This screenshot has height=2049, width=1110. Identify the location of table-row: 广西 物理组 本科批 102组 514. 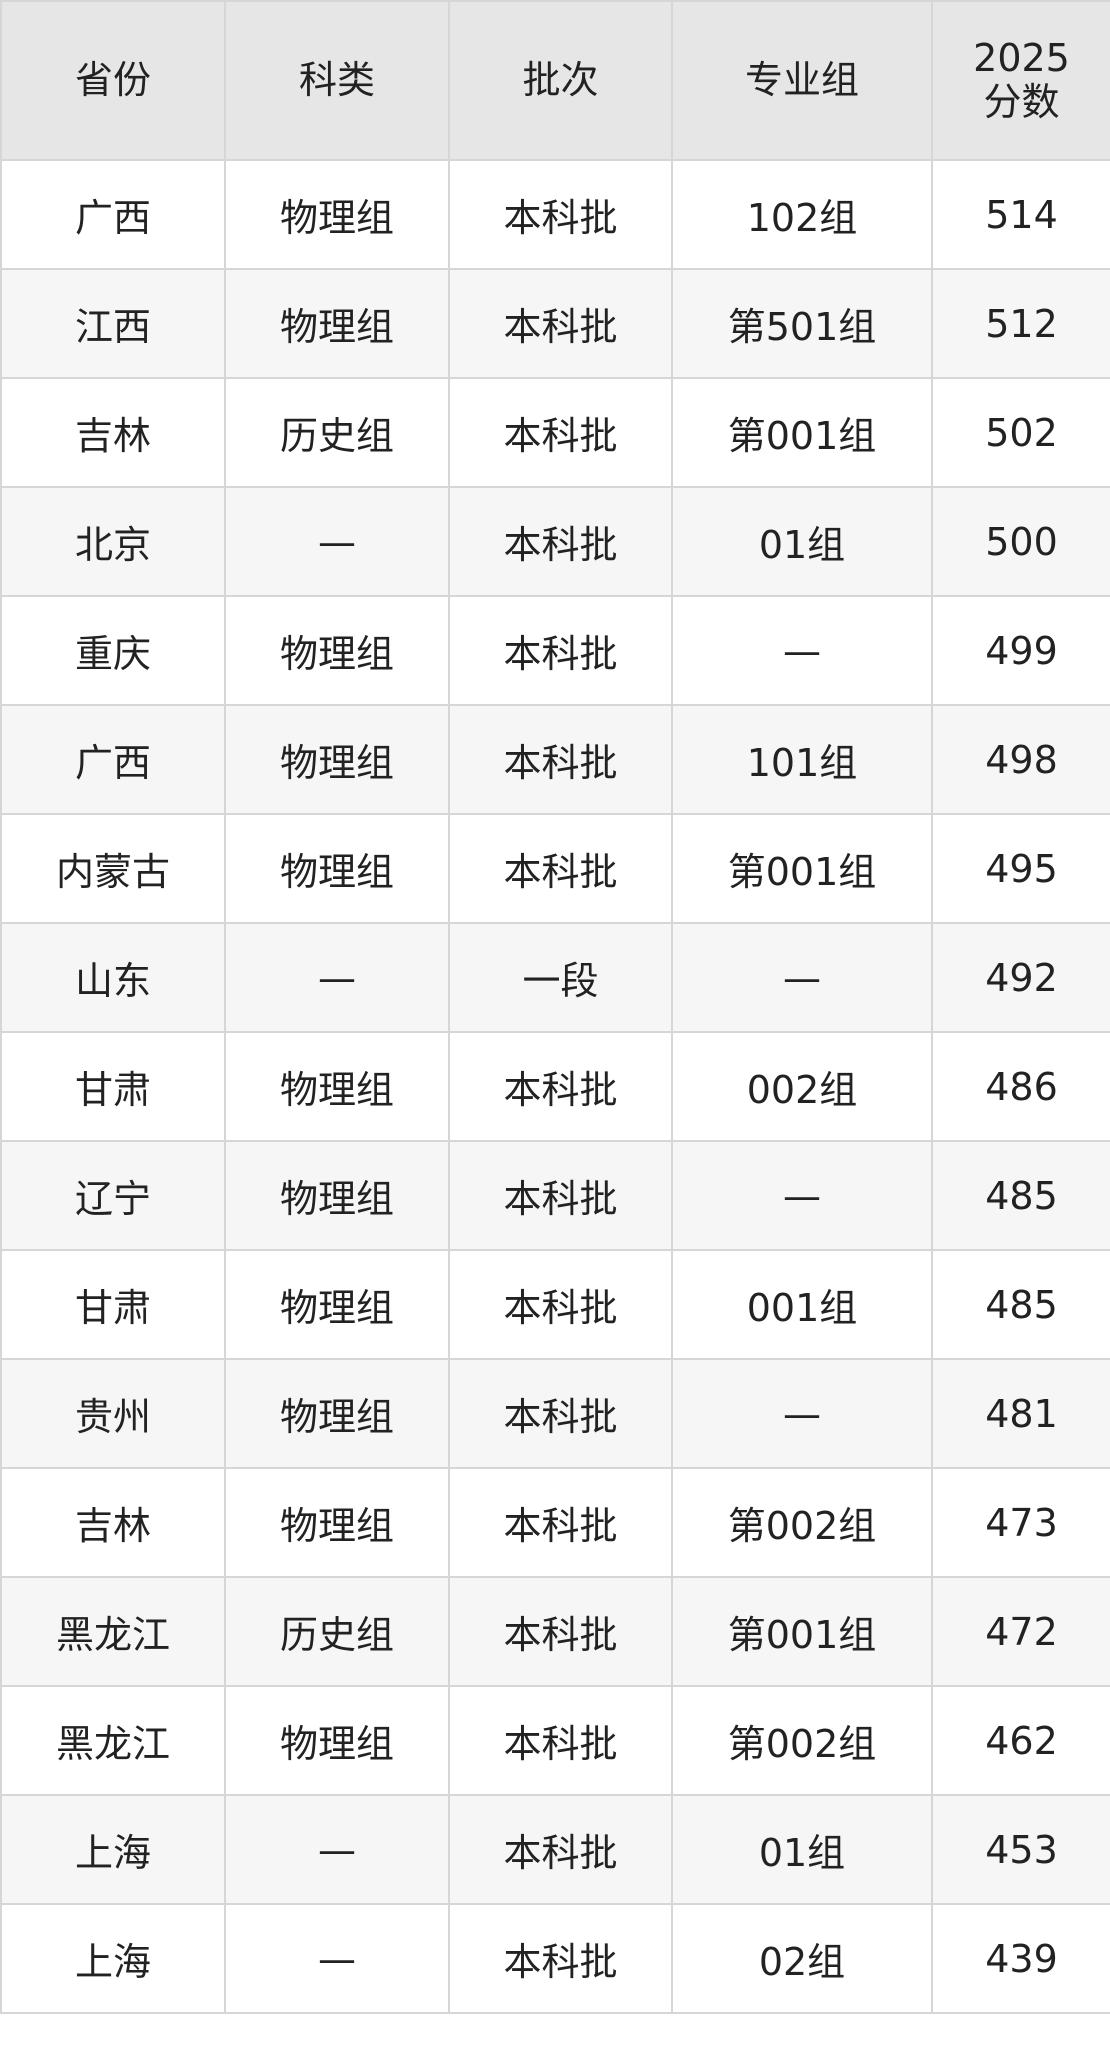
(555, 214).